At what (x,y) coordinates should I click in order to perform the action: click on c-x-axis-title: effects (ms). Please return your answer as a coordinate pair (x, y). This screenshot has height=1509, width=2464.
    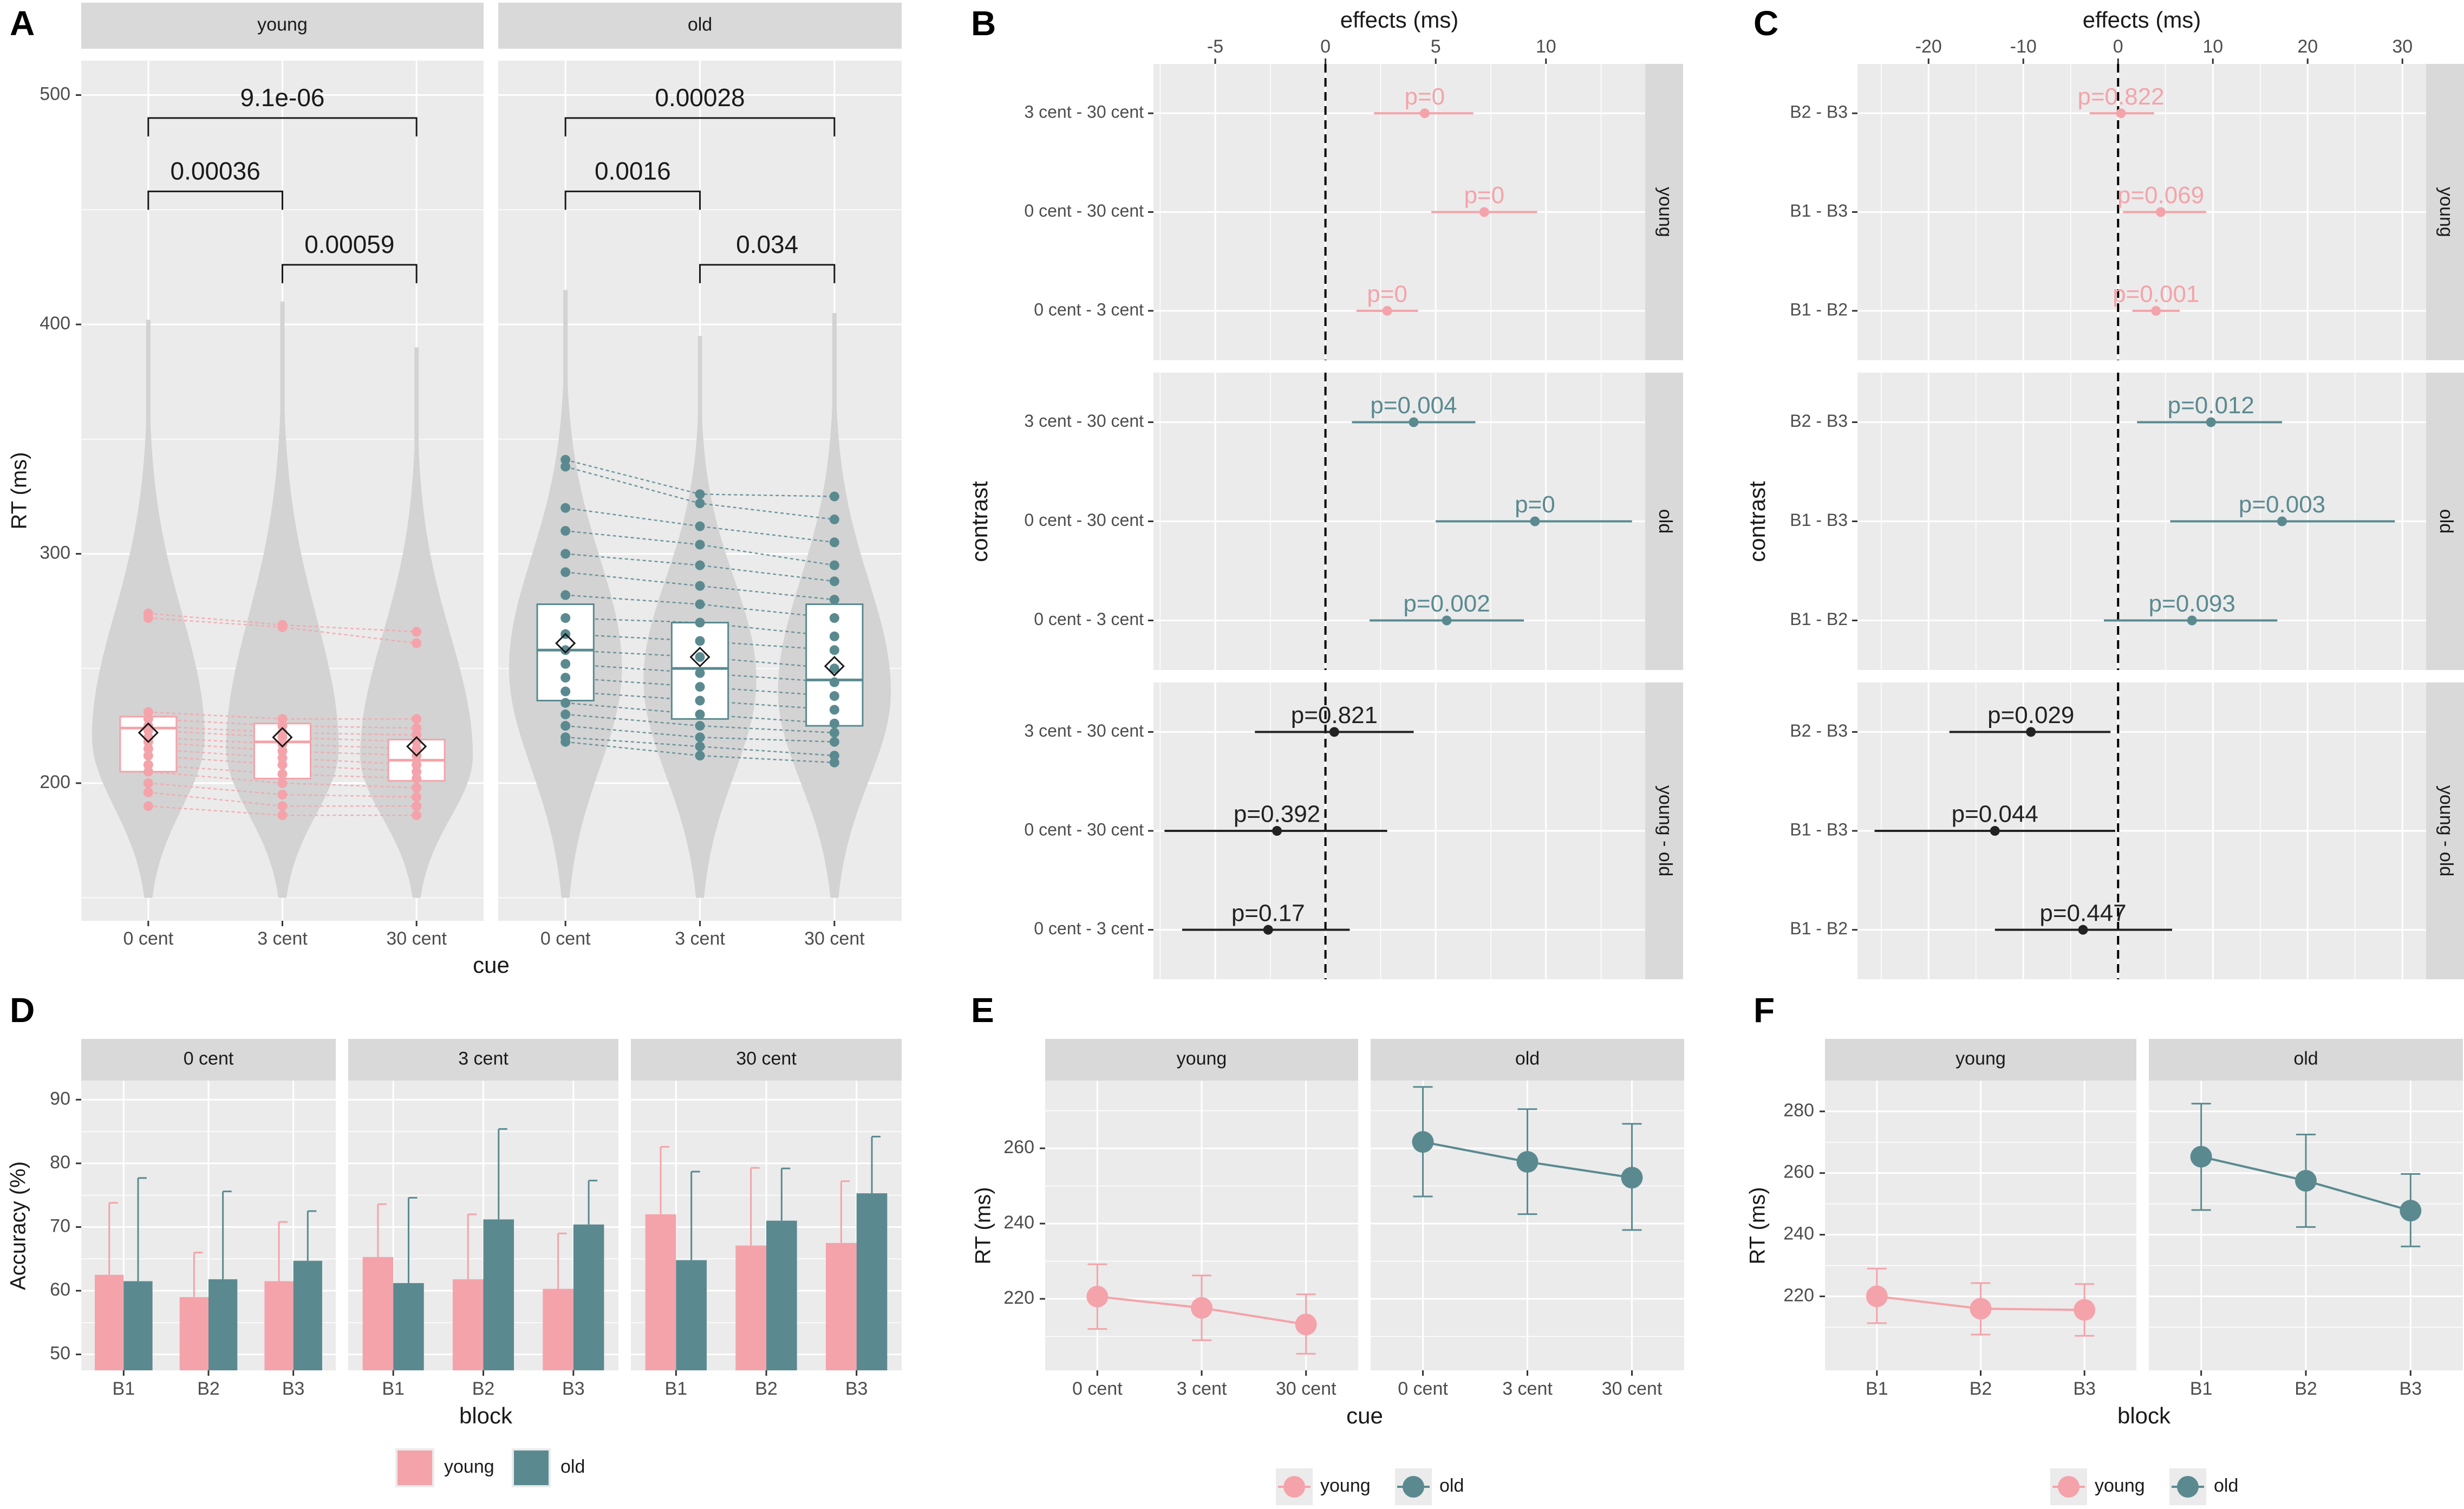
    Looking at the image, I should click on (2142, 20).